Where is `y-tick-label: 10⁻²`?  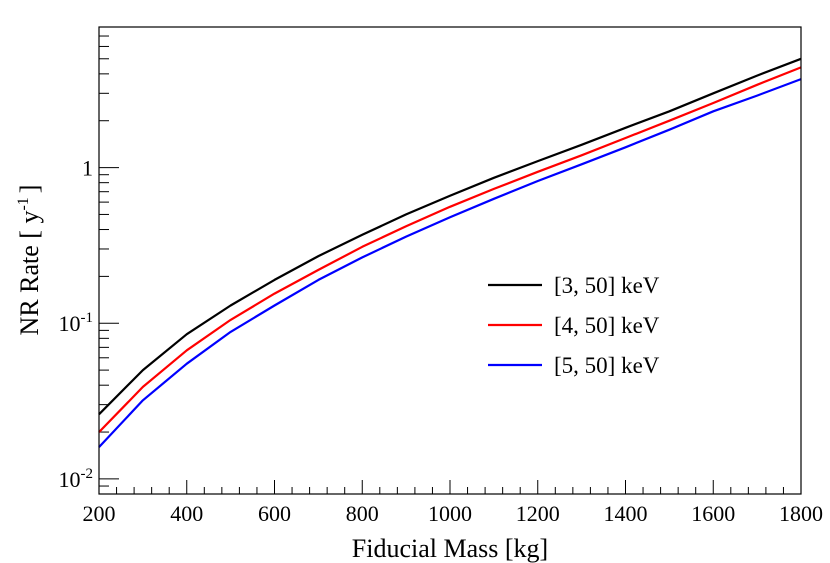 y-tick-label: 10⁻² is located at coordinates (76, 479).